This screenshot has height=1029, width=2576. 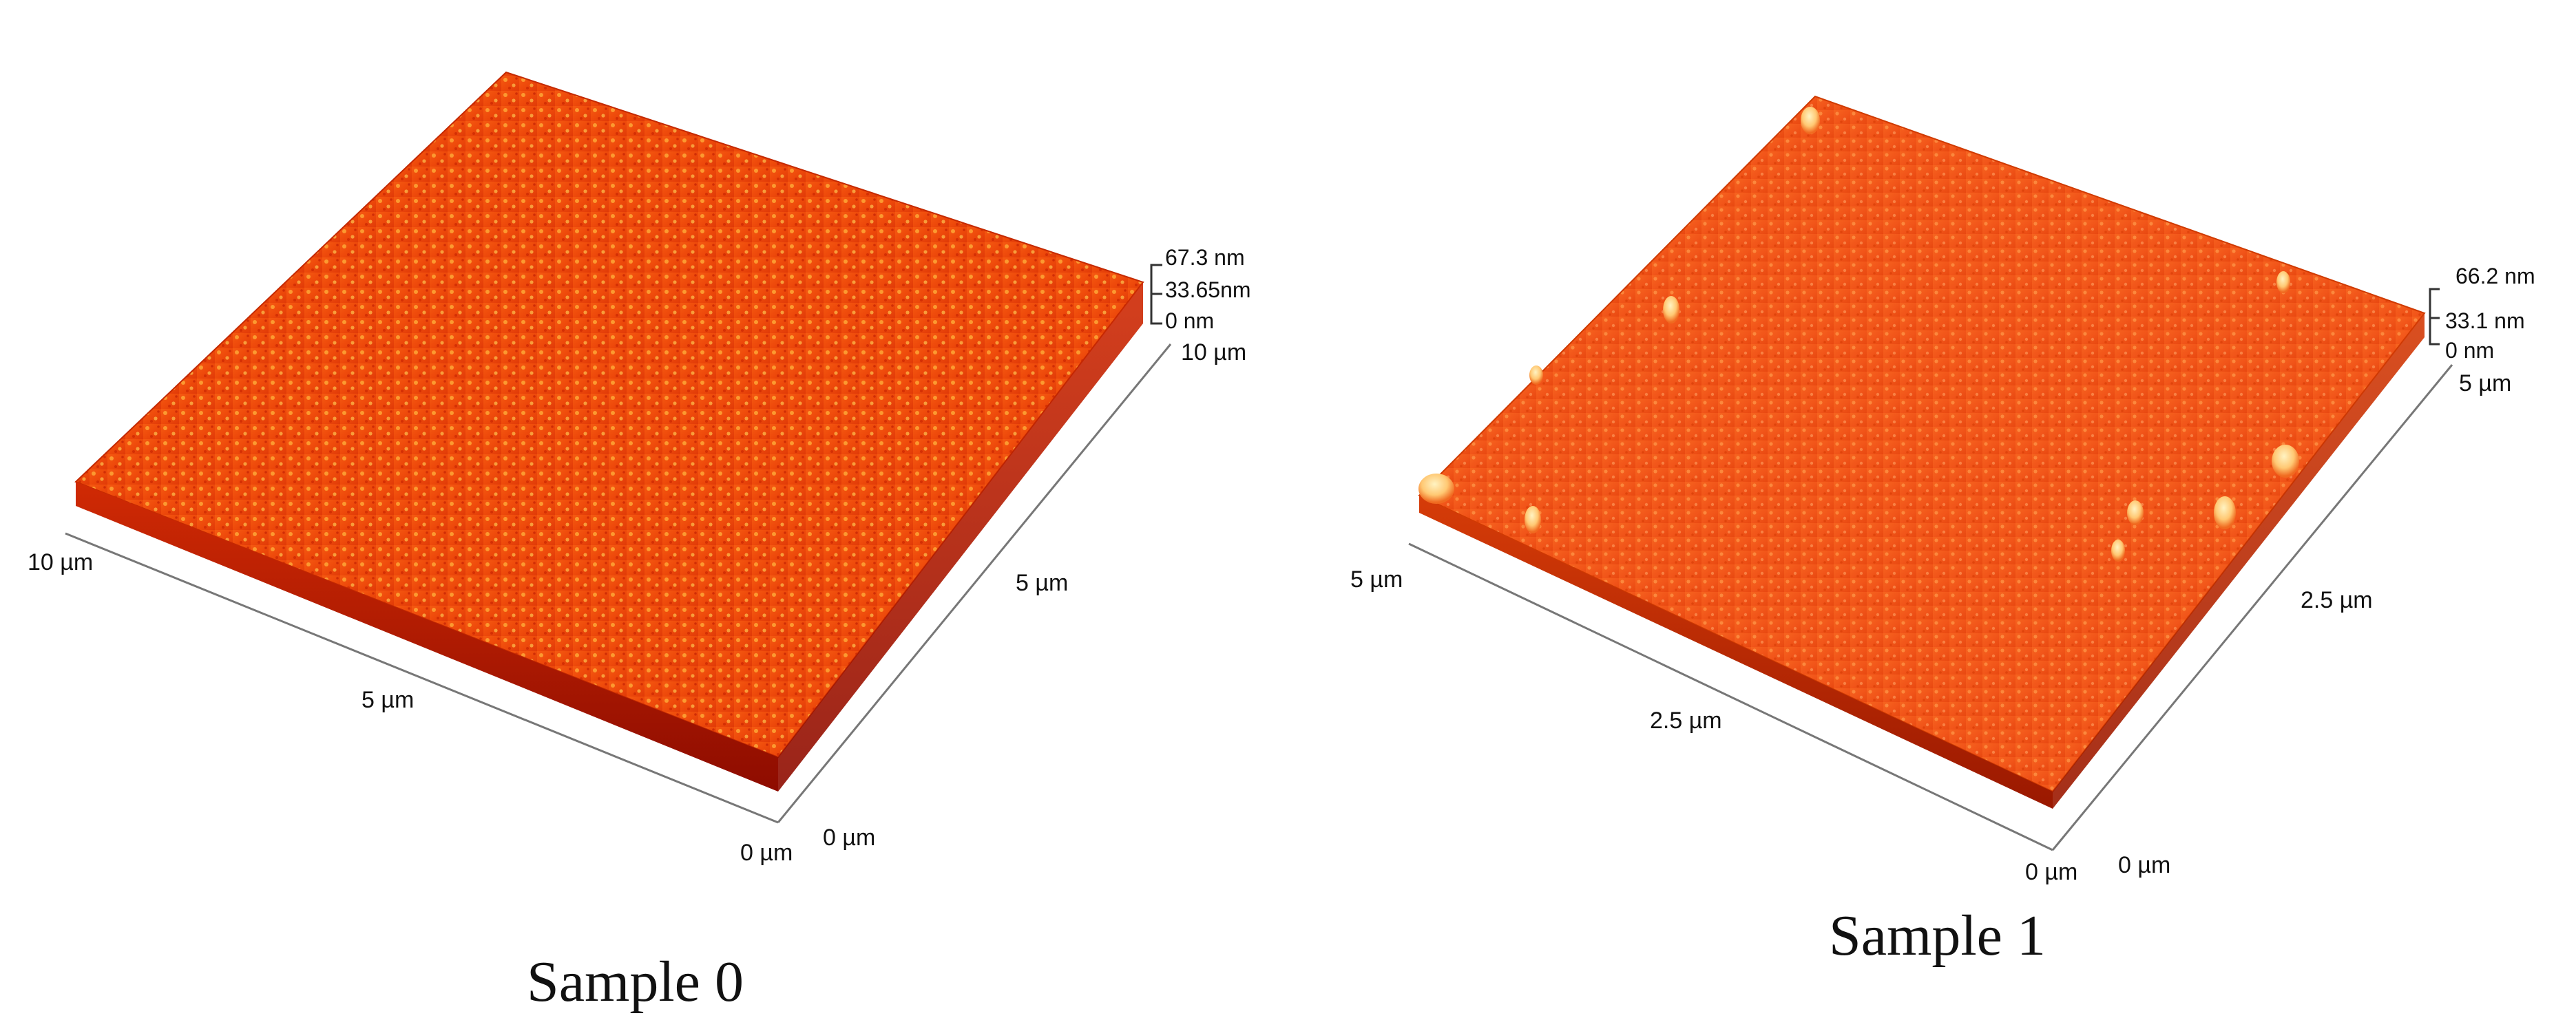 I want to click on x-axis-mid-label: 2.5 µm, so click(x=1686, y=721).